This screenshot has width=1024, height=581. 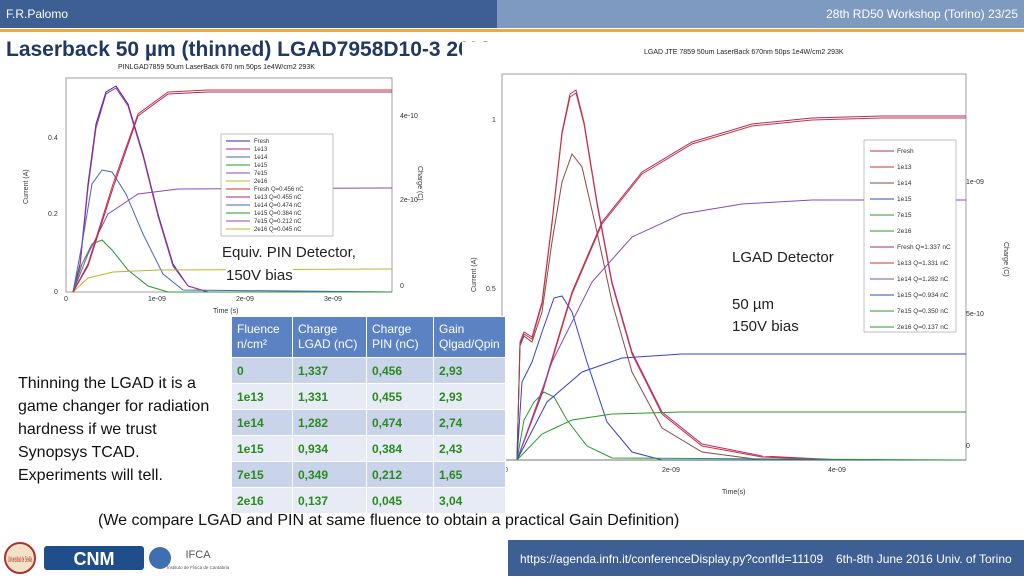 What do you see at coordinates (474, 274) in the screenshot?
I see `lgad-ylabel-left: Current (A)` at bounding box center [474, 274].